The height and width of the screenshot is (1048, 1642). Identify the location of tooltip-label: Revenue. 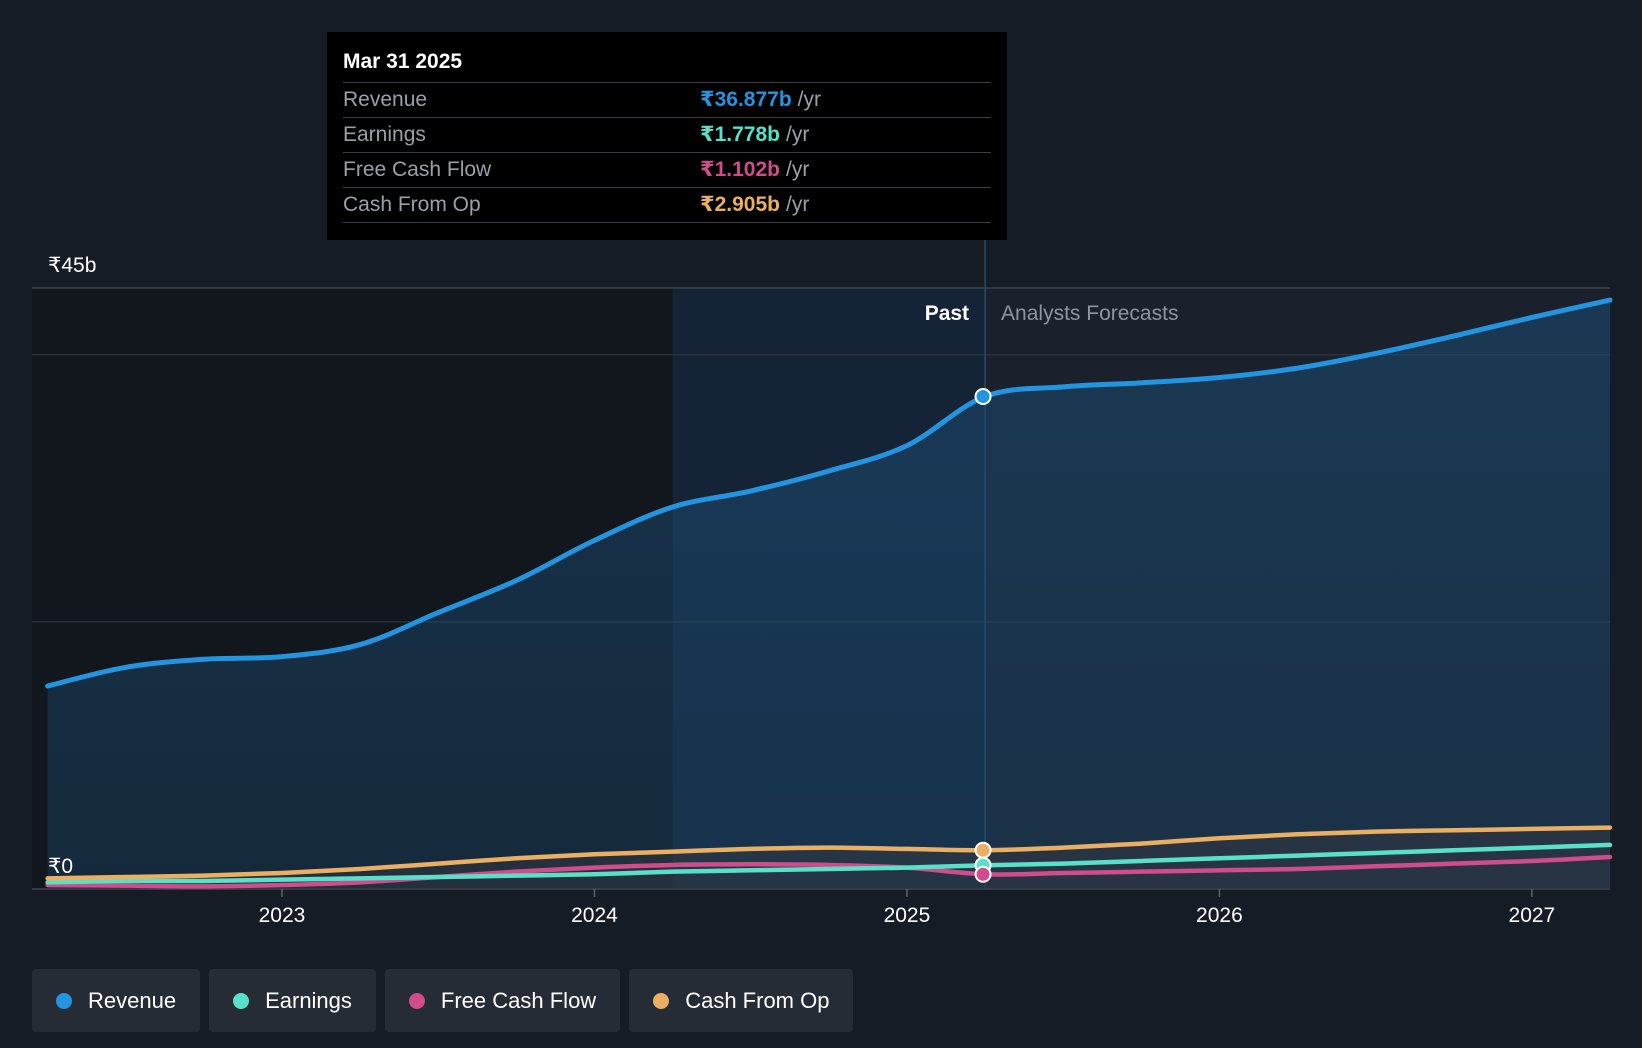
(385, 99).